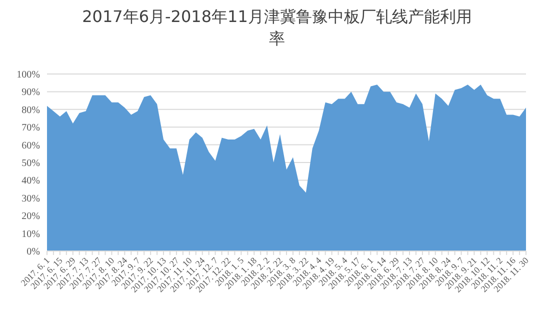 Image resolution: width=554 pixels, height=321 pixels. I want to click on y-tick-label: 30%, so click(31, 198).